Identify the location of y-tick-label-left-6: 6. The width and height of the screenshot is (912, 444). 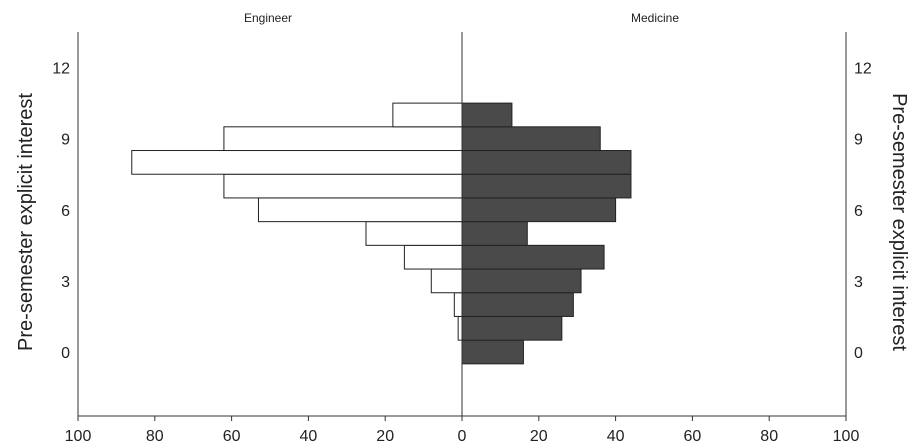
(65, 211).